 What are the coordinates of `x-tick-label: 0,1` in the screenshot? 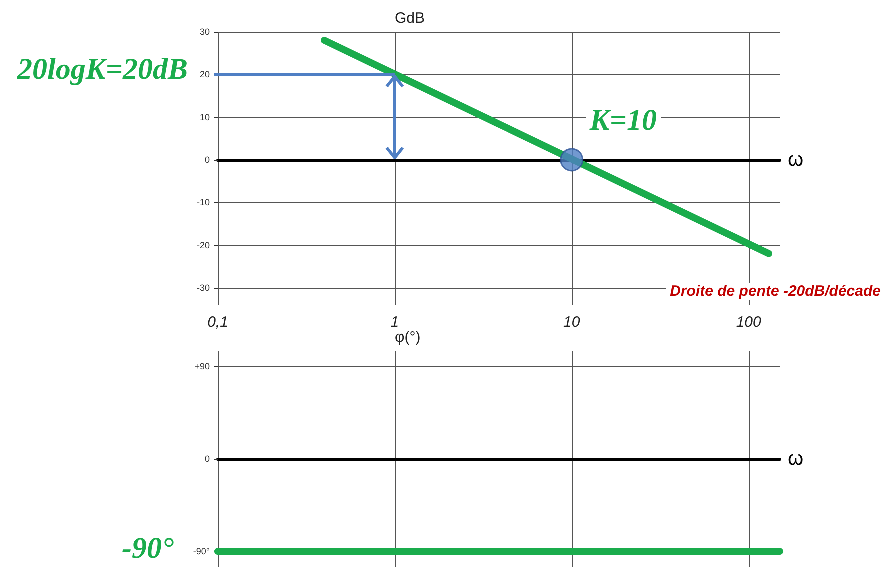 It's located at (218, 322).